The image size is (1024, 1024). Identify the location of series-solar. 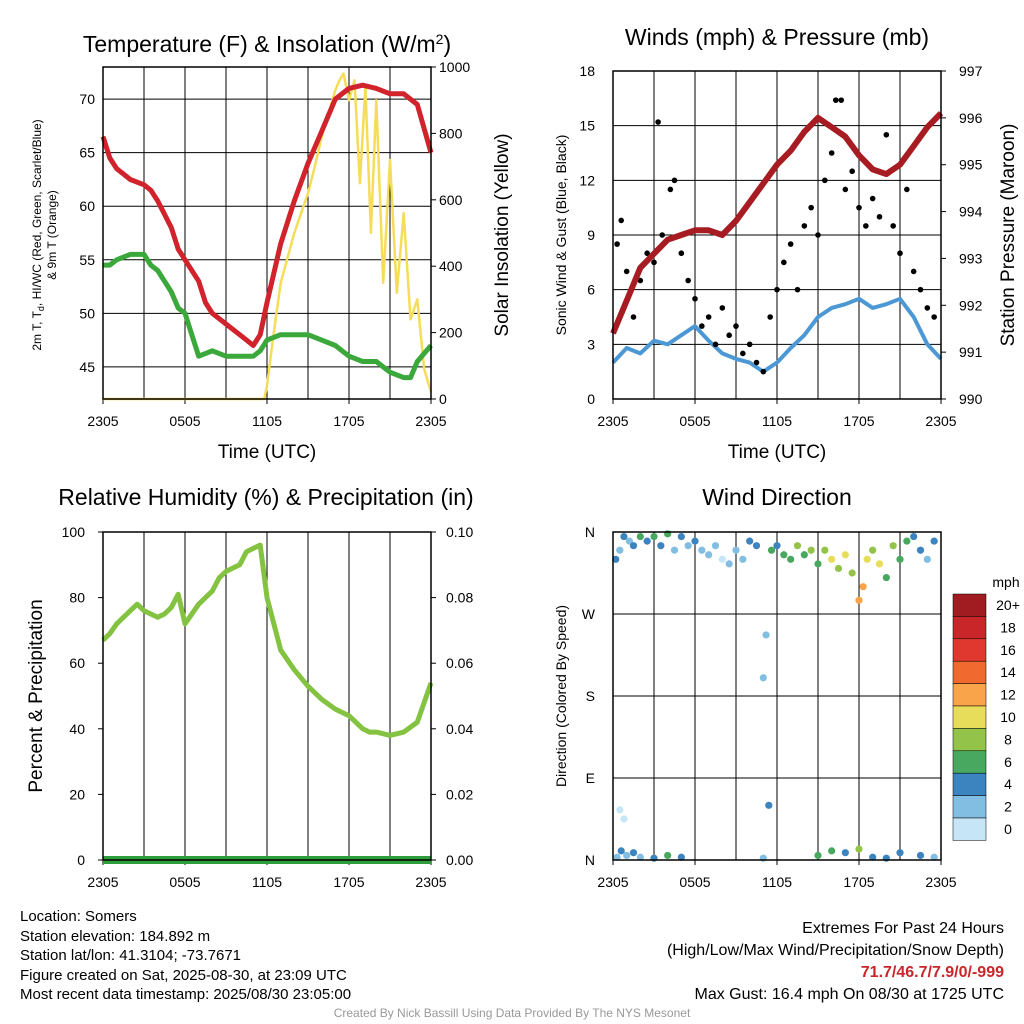
(268, 236).